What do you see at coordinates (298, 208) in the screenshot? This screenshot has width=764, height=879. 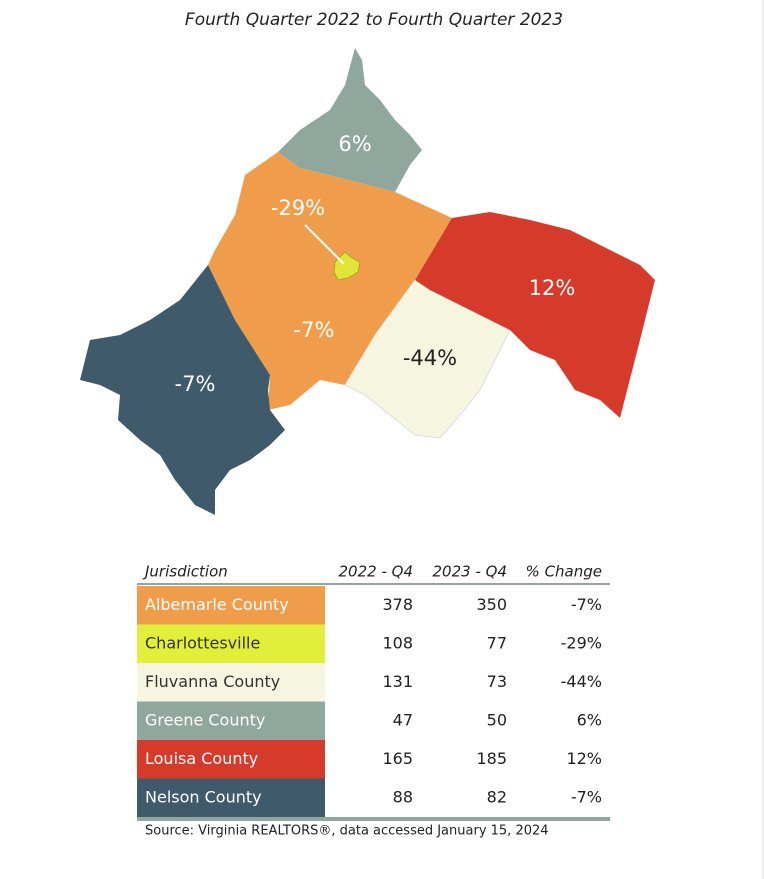 I see `map-label: -29%` at bounding box center [298, 208].